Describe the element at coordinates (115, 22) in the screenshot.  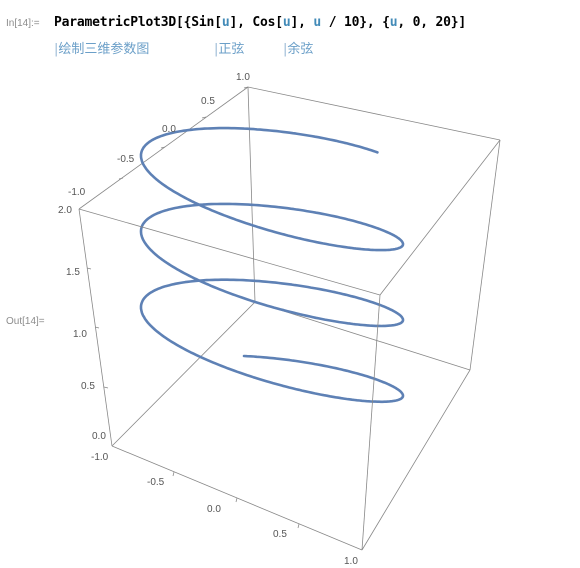
I see `function-name: ParametricPlot3D` at that location.